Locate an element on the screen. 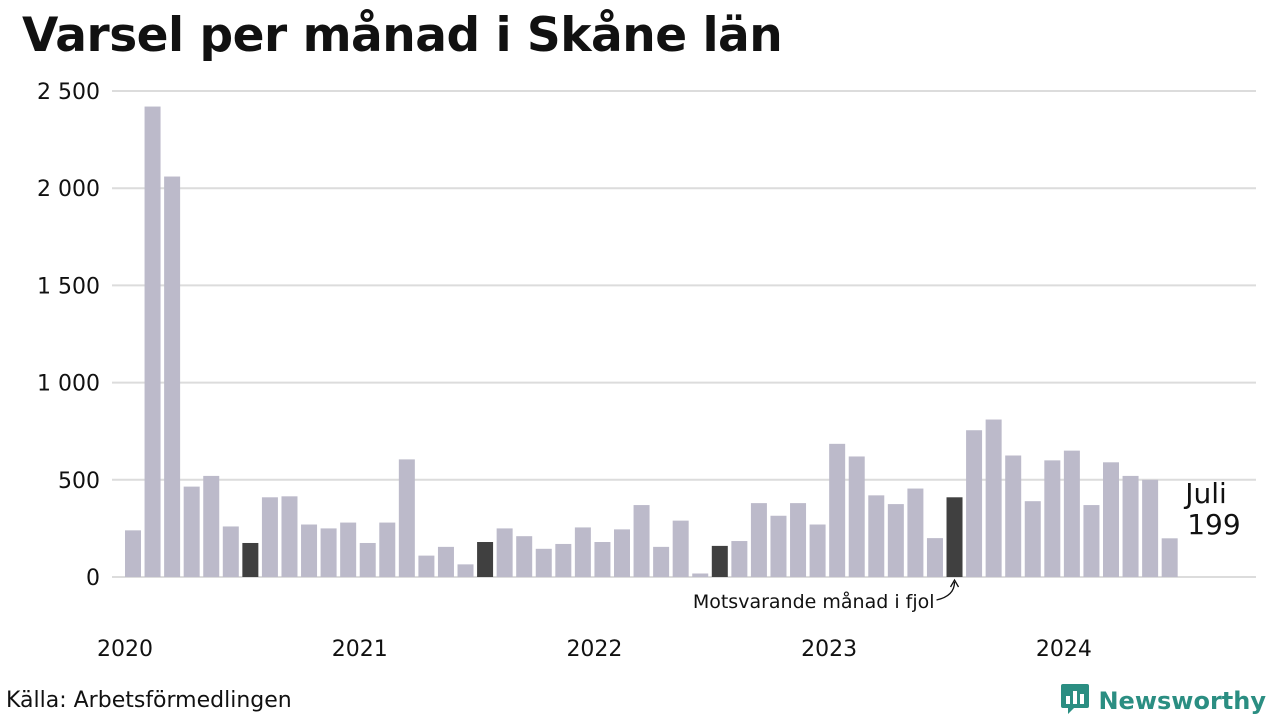  annotation-text: Motsvarande månad i fjol is located at coordinates (814, 601).